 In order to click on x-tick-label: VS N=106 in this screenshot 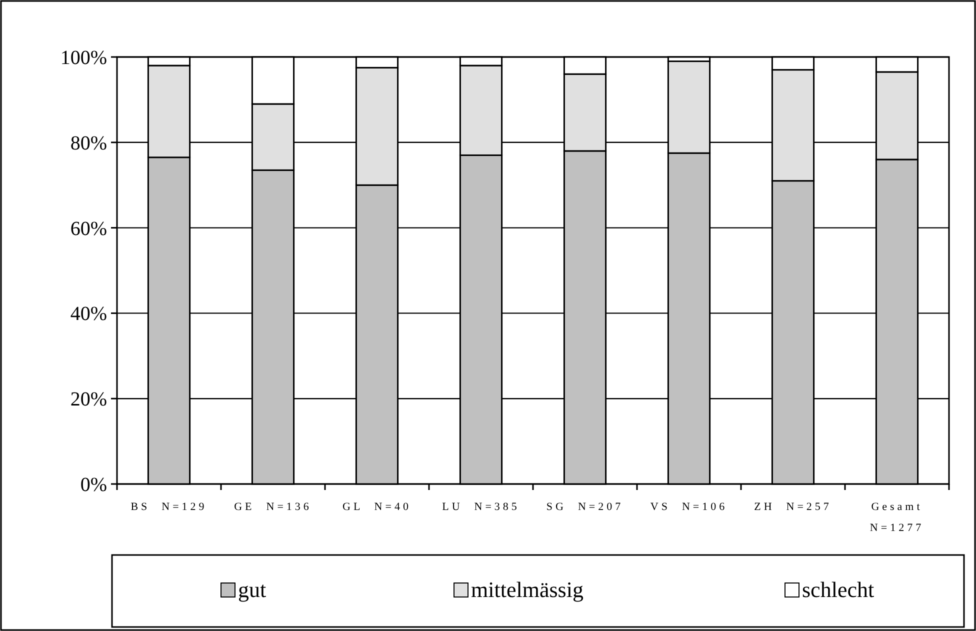, I will do `click(689, 507)`.